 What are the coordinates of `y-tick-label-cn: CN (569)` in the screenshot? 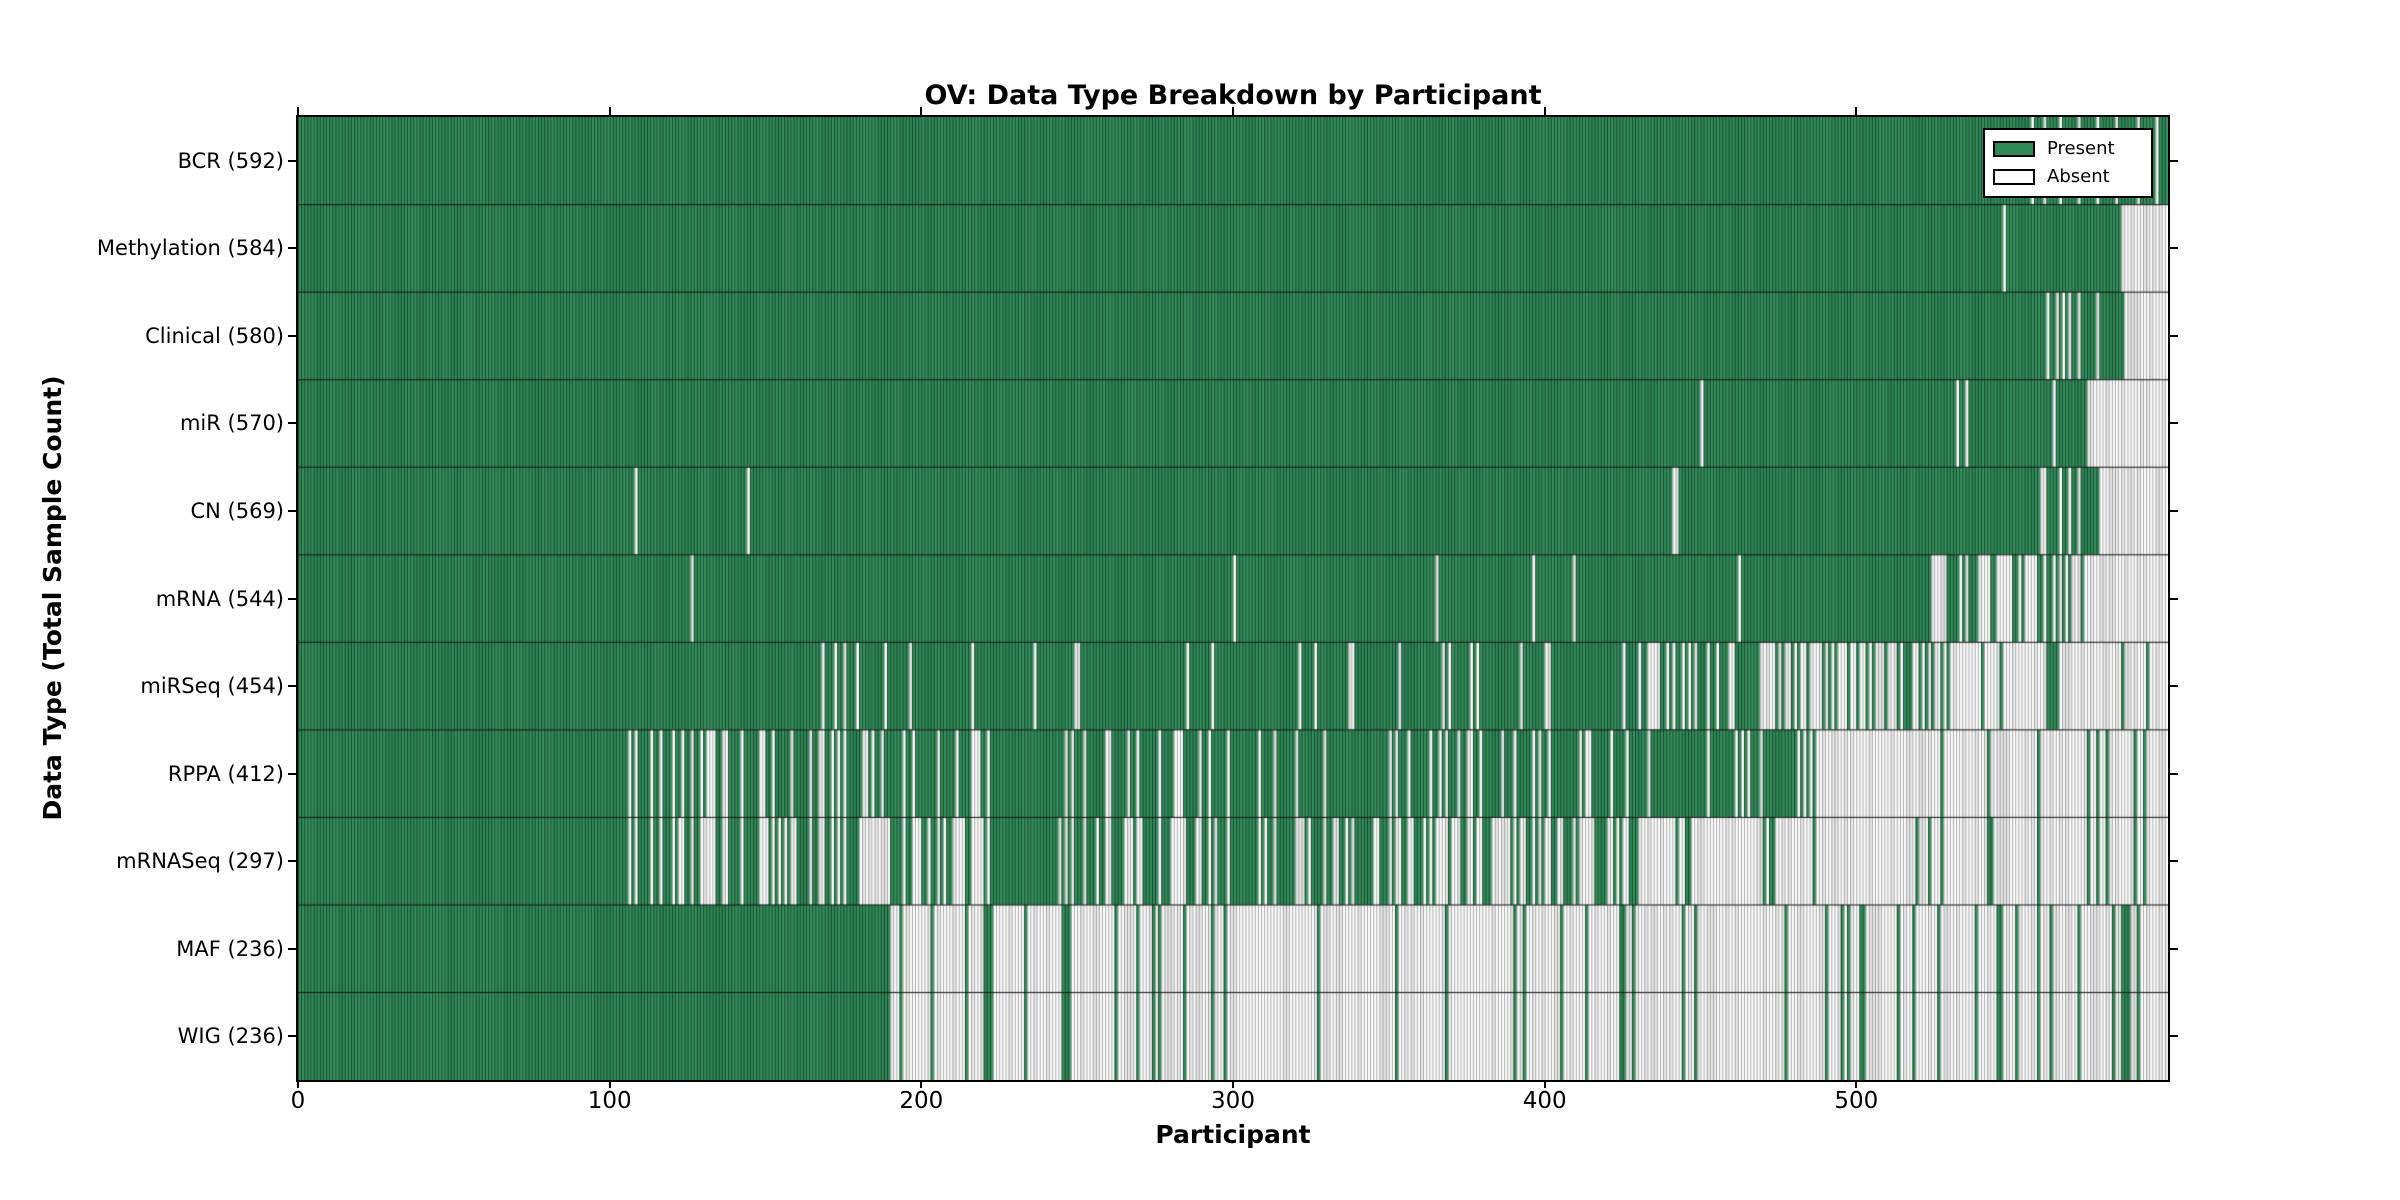 It's located at (237, 511).